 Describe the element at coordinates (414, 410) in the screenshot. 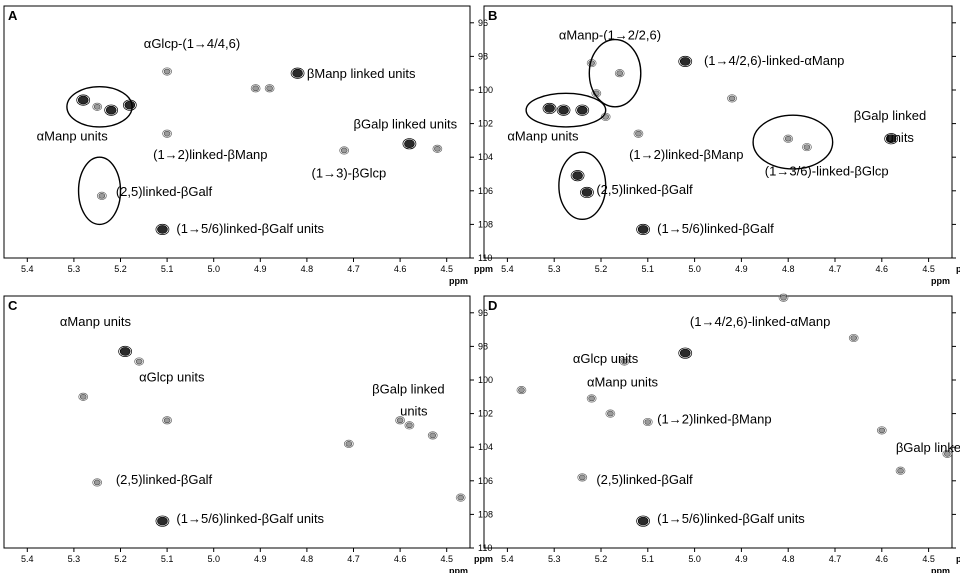

I see `peak-annotation: units` at that location.